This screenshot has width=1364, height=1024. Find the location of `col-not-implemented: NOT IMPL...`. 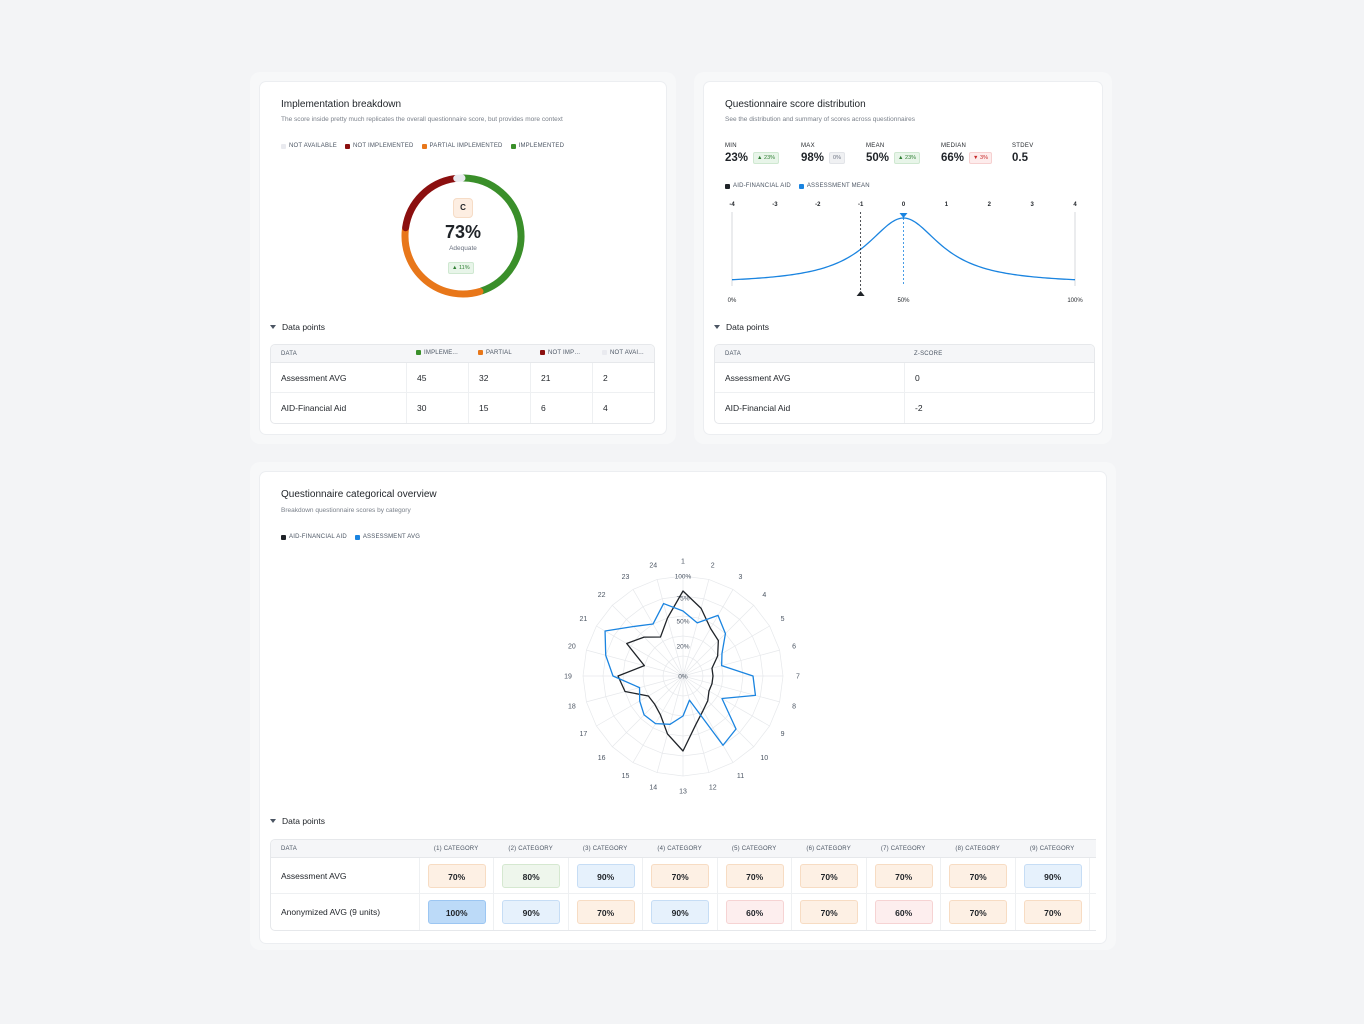

col-not-implemented: NOT IMPL... is located at coordinates (561, 354).